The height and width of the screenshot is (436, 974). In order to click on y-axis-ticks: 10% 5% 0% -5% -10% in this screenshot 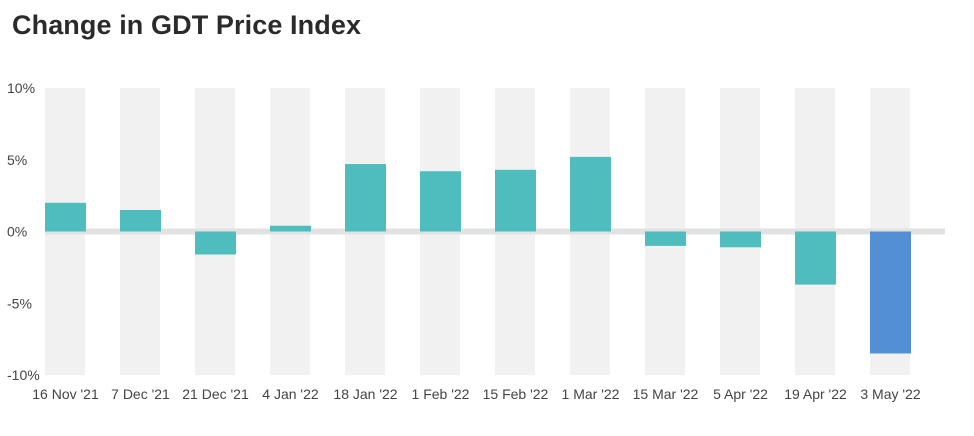, I will do `click(23, 231)`.